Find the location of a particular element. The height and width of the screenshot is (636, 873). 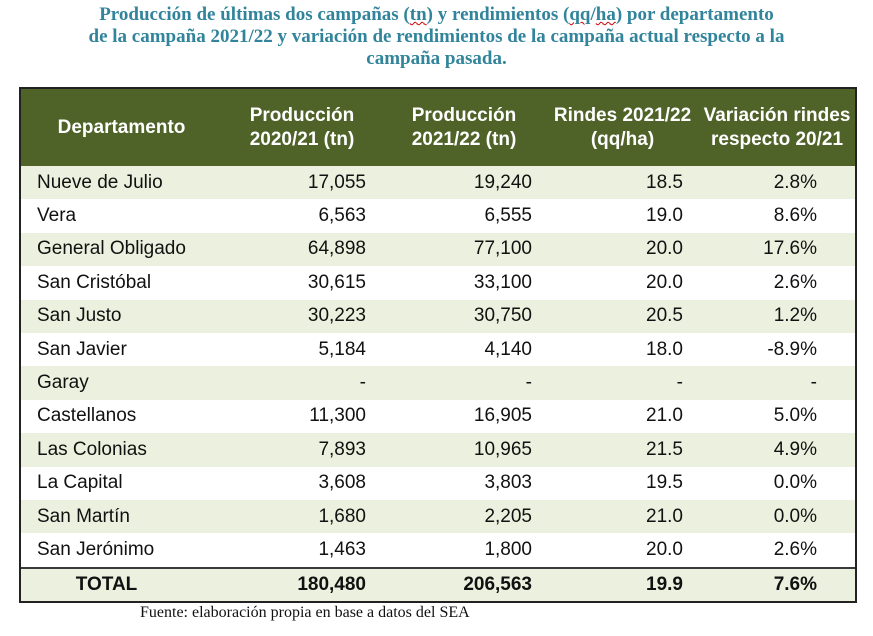

cell-departamento: San Cristóbal is located at coordinates (94, 282).